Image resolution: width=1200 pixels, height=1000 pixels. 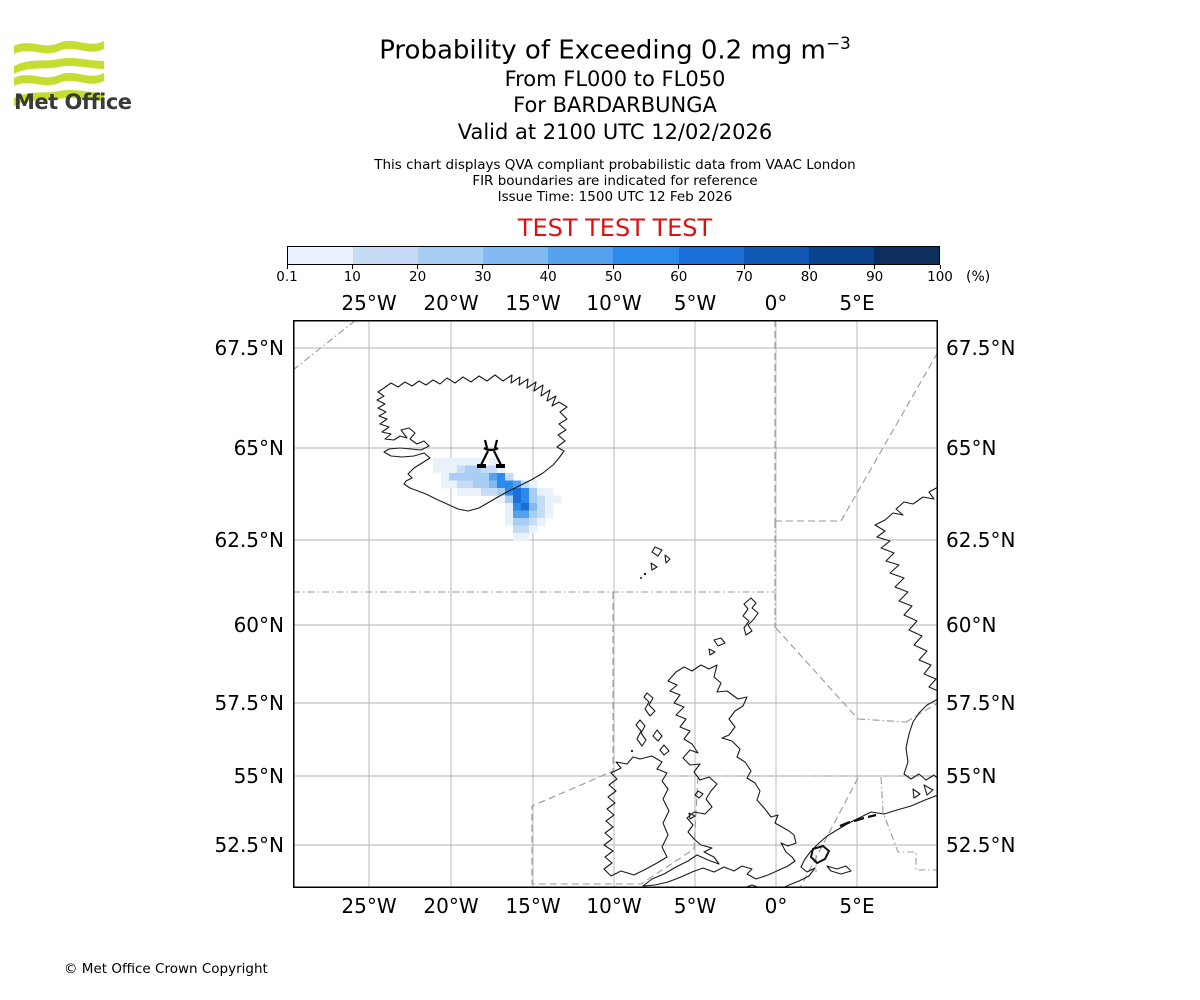 What do you see at coordinates (809, 277) in the screenshot?
I see `colorbar-tick-label: 80` at bounding box center [809, 277].